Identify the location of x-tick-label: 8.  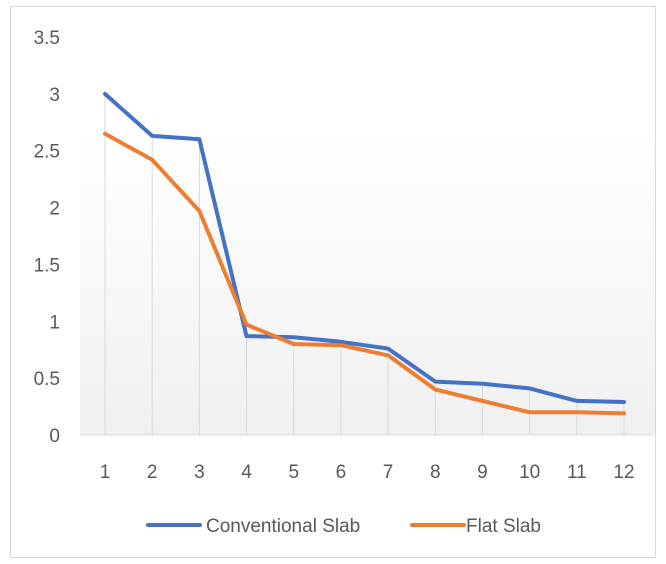
(435, 472).